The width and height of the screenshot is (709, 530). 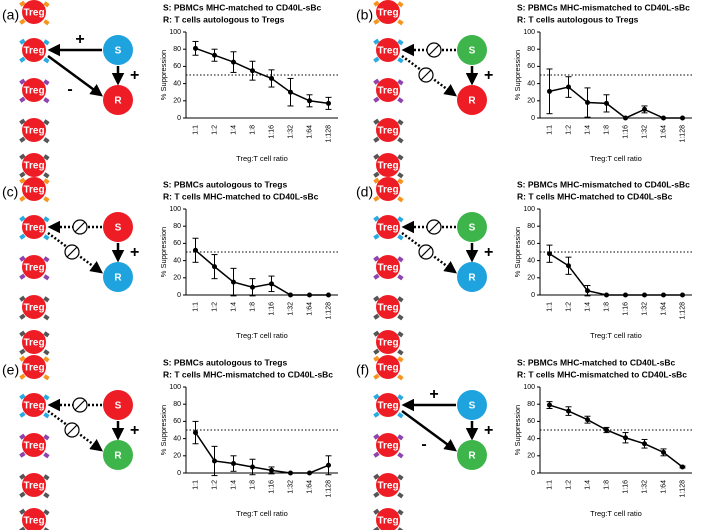 What do you see at coordinates (423, 444) in the screenshot?
I see `sign: -` at bounding box center [423, 444].